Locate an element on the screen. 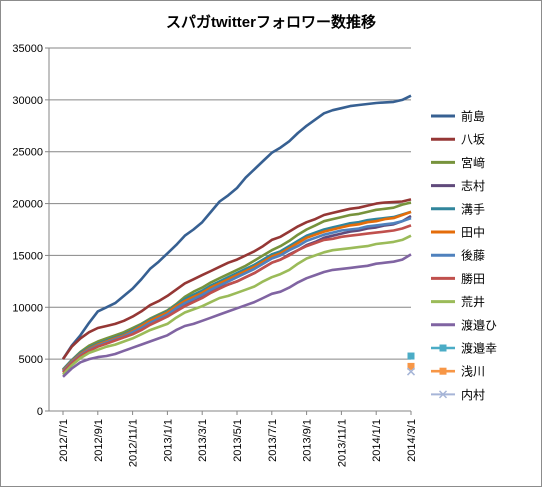  y-tick-labels: 0 5000 10000 15000 20000 25000 30000 35000 is located at coordinates (27, 230).